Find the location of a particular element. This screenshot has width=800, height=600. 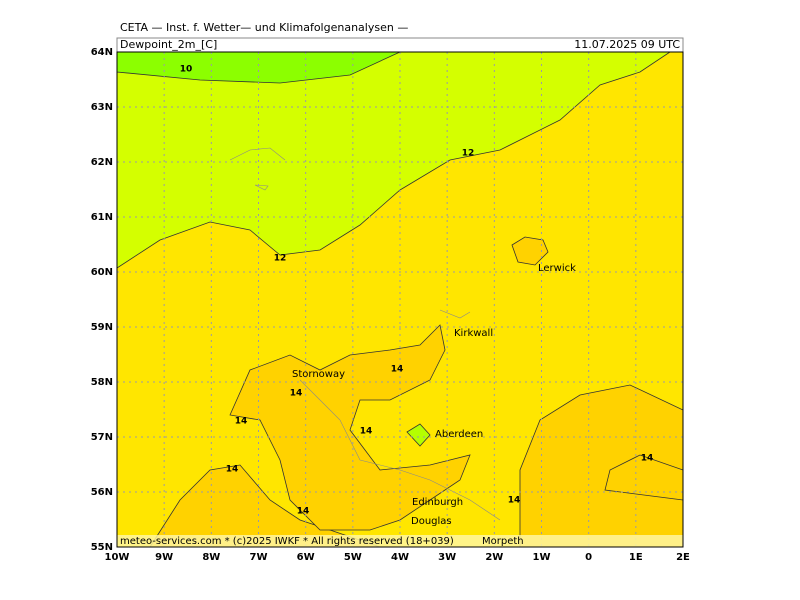

valid-time: 11.07.2025 09 UTC is located at coordinates (627, 44).